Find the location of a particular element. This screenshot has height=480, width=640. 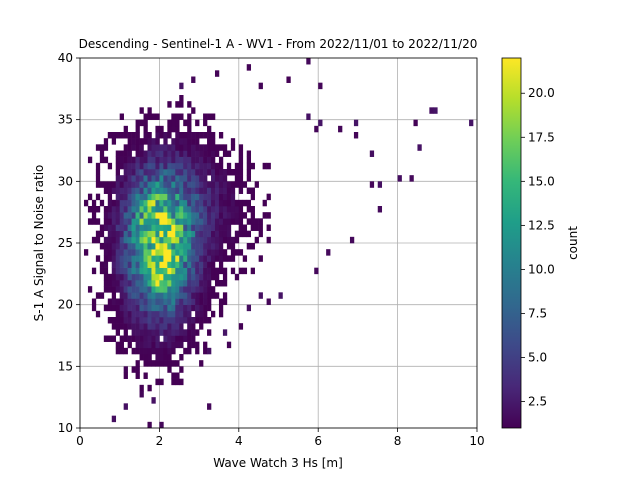

colorbar-tick-label: 10.0 is located at coordinates (541, 269).